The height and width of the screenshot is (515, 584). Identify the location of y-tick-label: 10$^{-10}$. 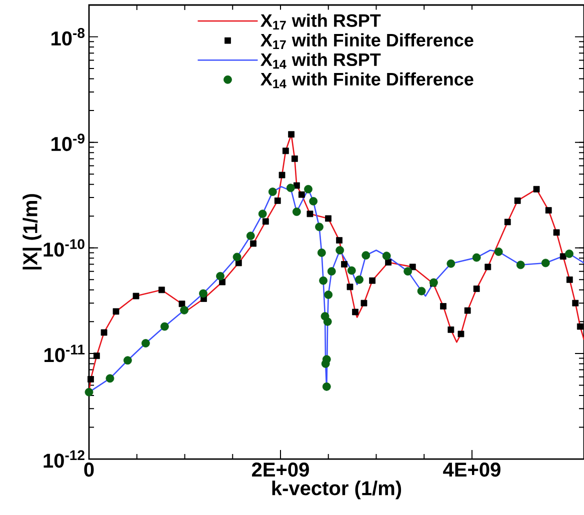
(64, 248).